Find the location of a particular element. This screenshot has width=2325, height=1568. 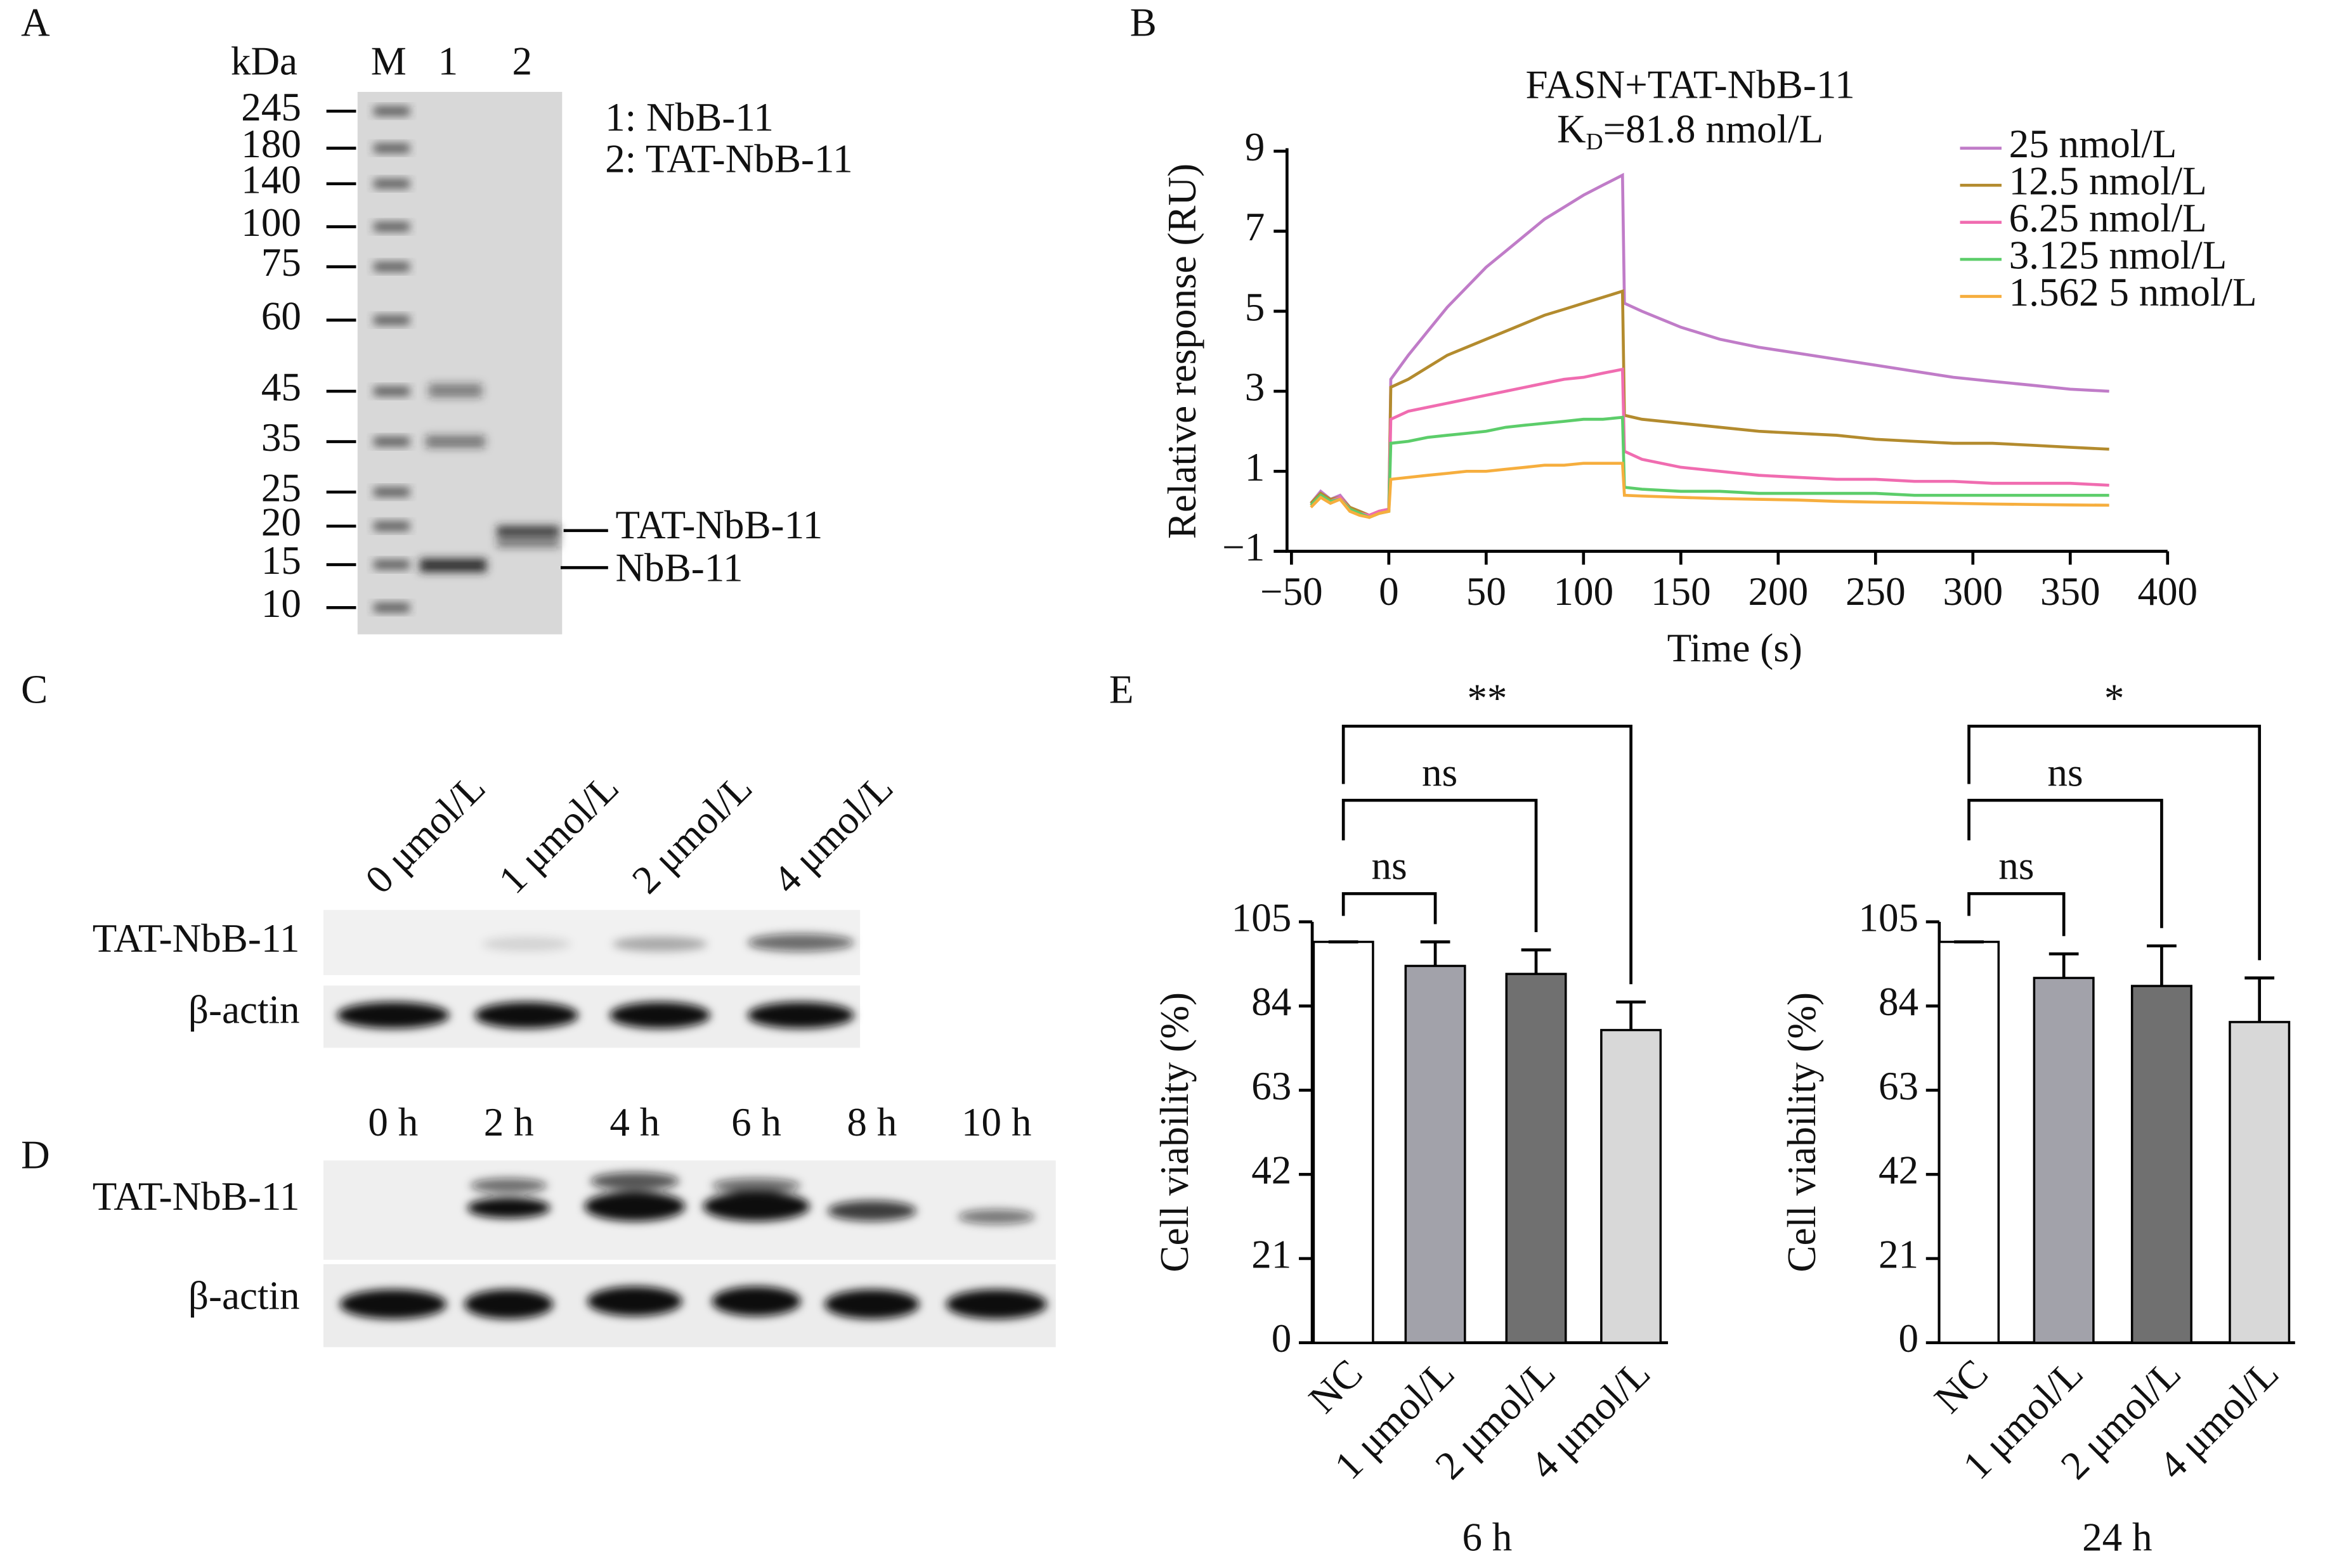

y-tick-label: −1 is located at coordinates (1243, 547).